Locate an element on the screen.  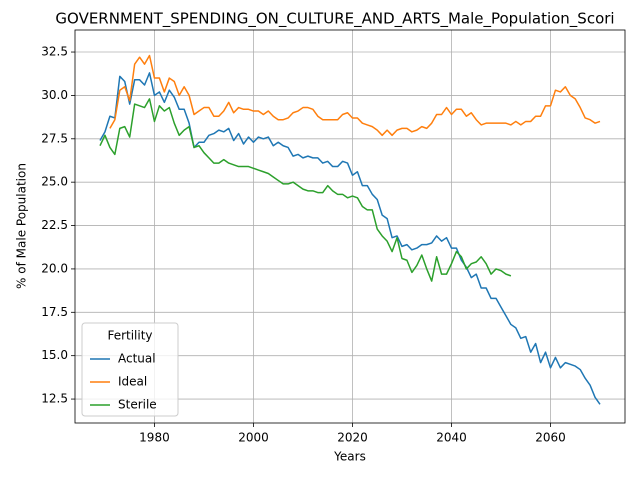
y-tick-label: 32.5 is located at coordinates (54, 52).